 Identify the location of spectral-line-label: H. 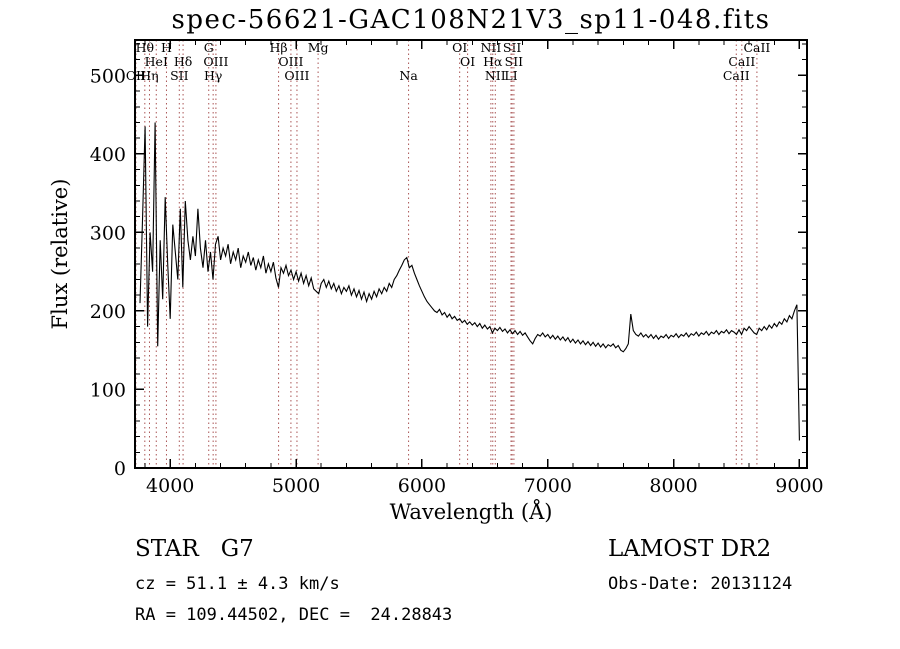
(166, 47).